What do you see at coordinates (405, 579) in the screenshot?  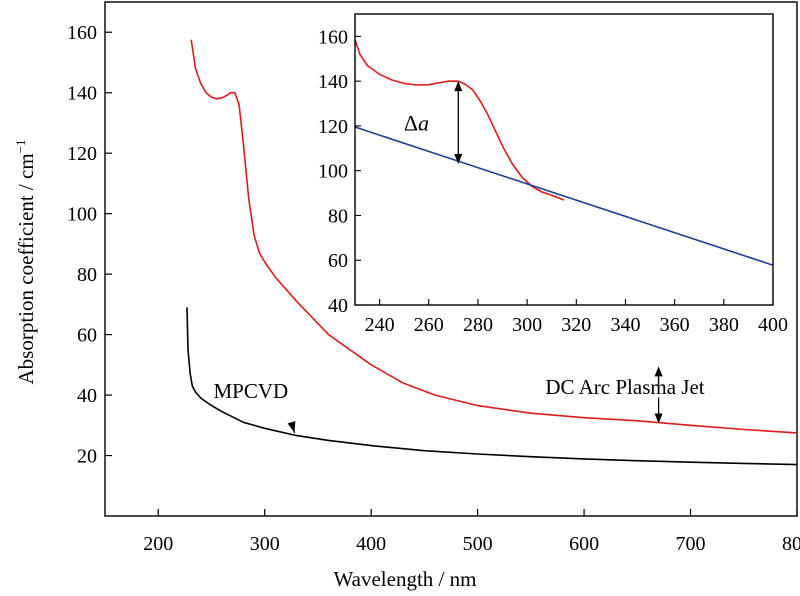 I see `x-axis-label: Wavelength / nm` at bounding box center [405, 579].